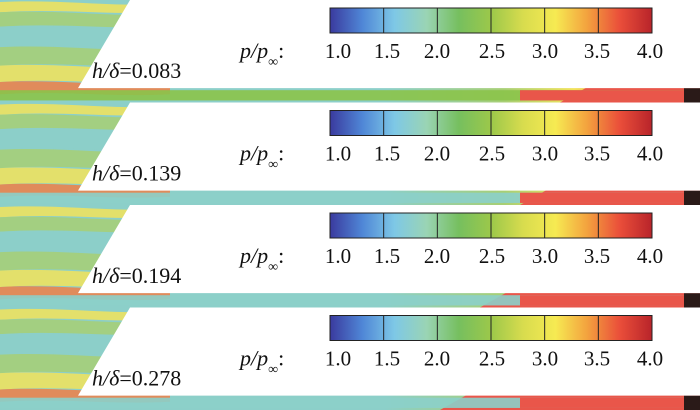  What do you see at coordinates (150, 173) in the screenshot?
I see `panel-label-value: =0.139` at bounding box center [150, 173].